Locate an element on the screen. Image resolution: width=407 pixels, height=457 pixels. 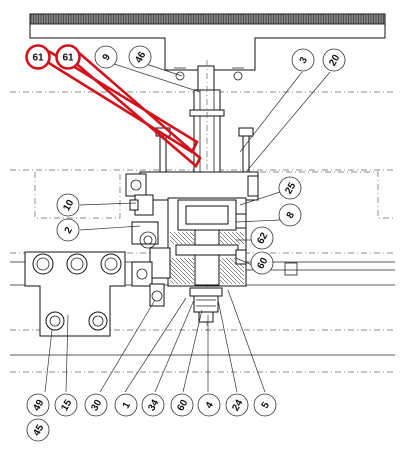
upper-block is located at coordinates (192, 186).